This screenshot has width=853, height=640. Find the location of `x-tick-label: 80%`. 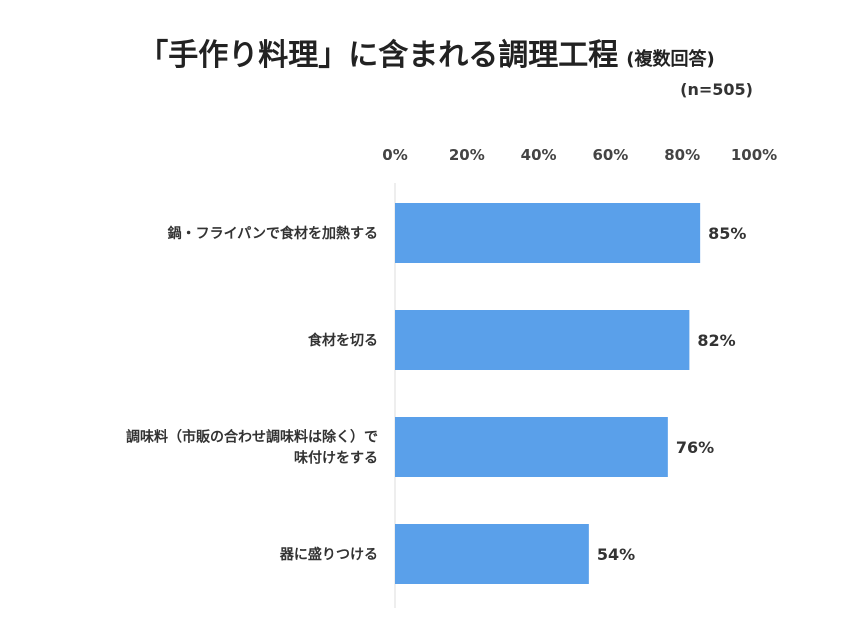

x-tick-label: 80% is located at coordinates (682, 155).